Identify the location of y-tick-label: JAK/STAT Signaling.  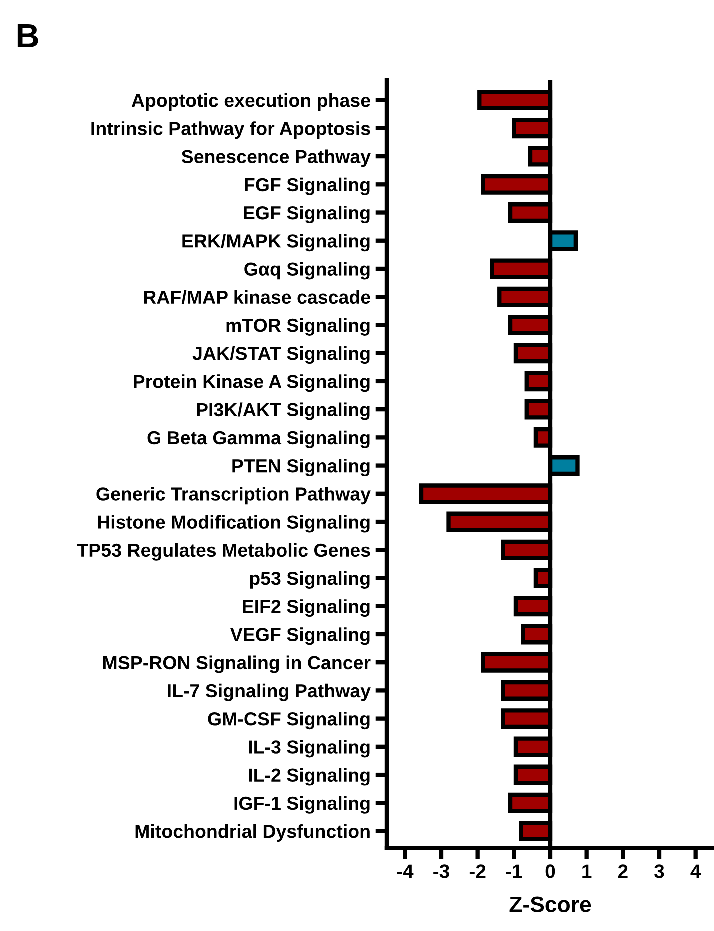
(281, 355).